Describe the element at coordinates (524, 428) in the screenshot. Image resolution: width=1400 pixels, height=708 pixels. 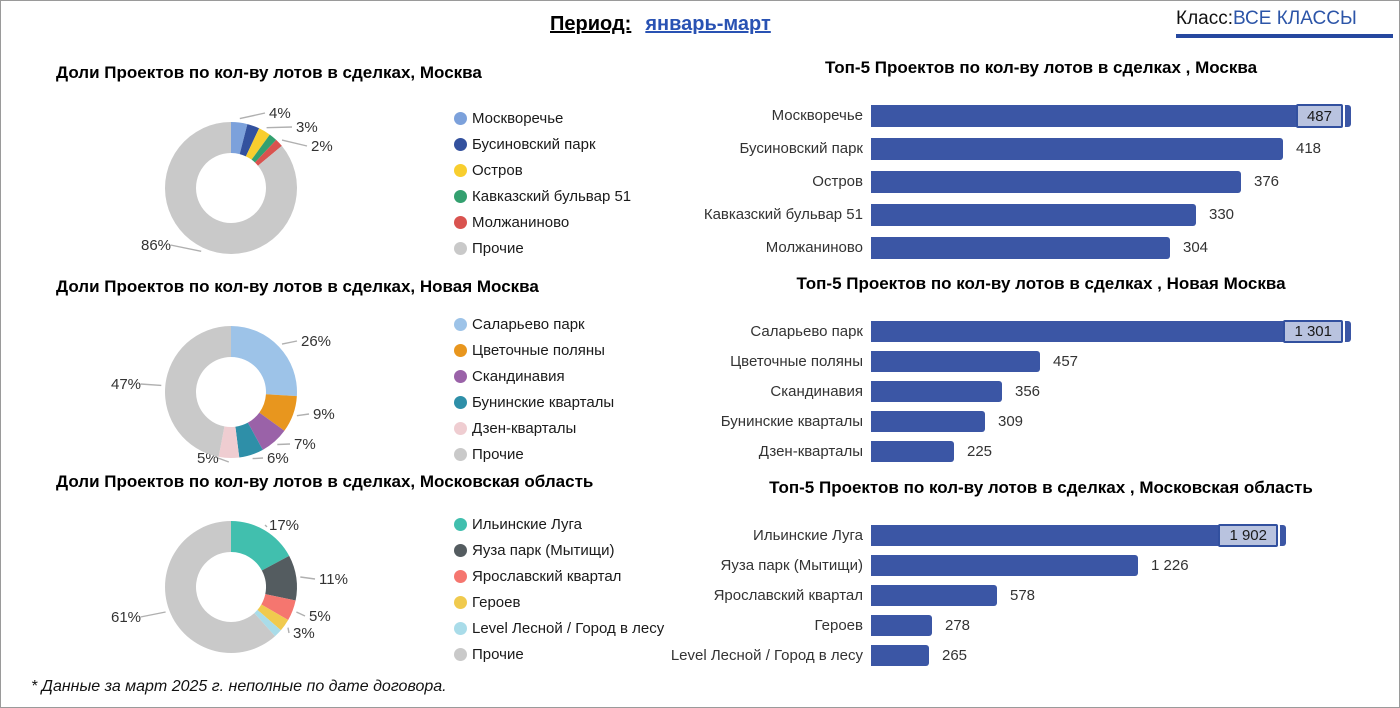
I see `legend-label: Дзен-кварталы` at that location.